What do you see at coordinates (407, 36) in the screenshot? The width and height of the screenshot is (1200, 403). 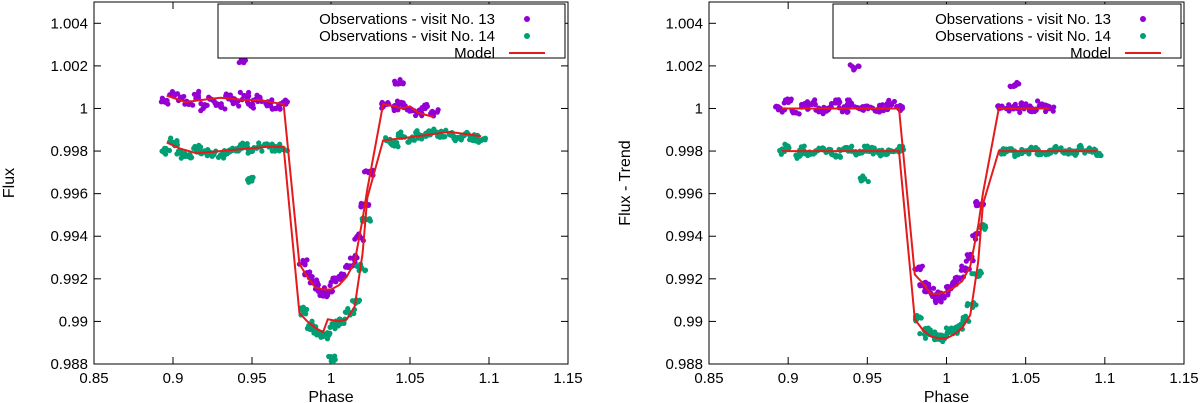 I see `legend-label-2: Observations - visit No. 14` at bounding box center [407, 36].